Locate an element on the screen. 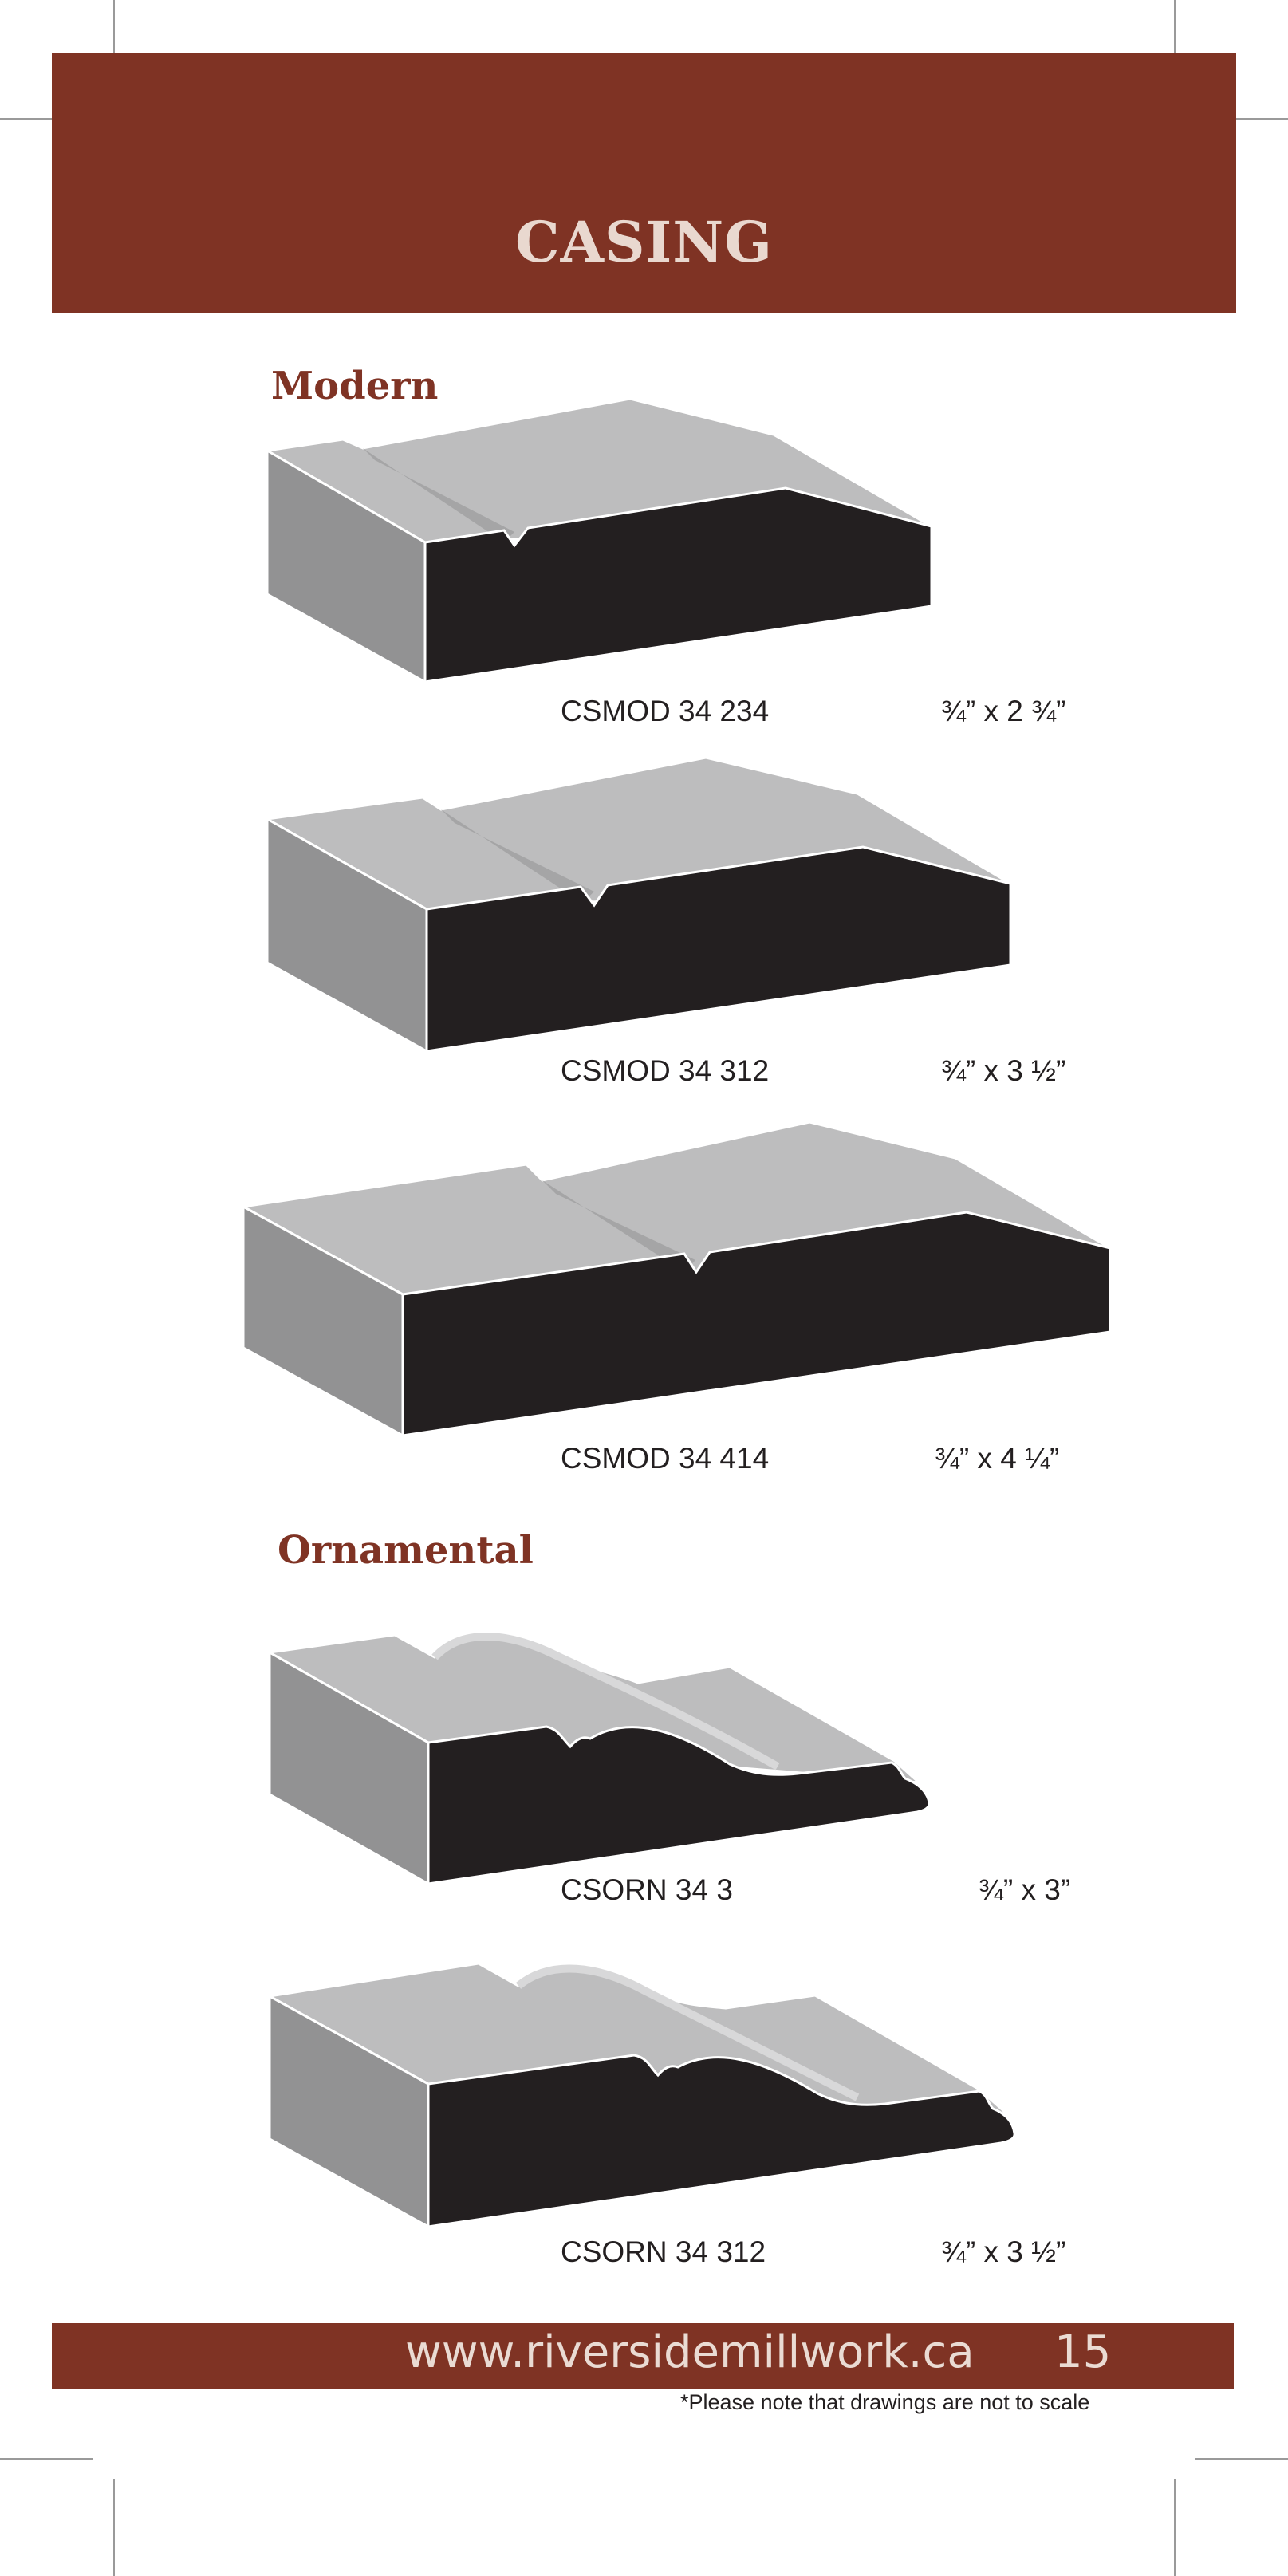 This screenshot has width=1288, height=2576. product-size-label: ¾” x 3” is located at coordinates (1025, 1889).